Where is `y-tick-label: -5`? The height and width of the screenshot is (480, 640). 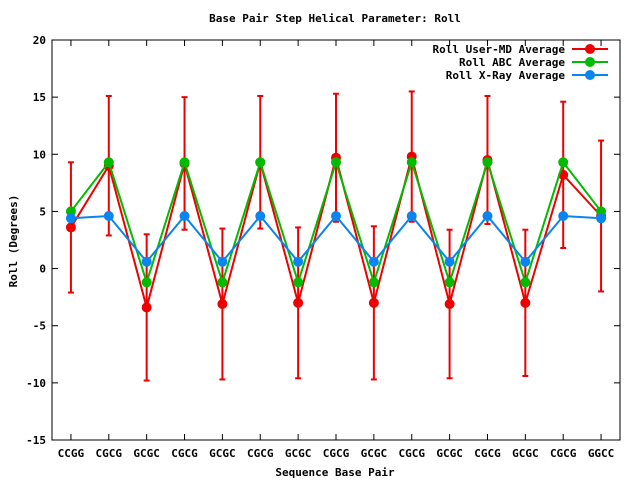
y-tick-label: -5 is located at coordinates (39, 326).